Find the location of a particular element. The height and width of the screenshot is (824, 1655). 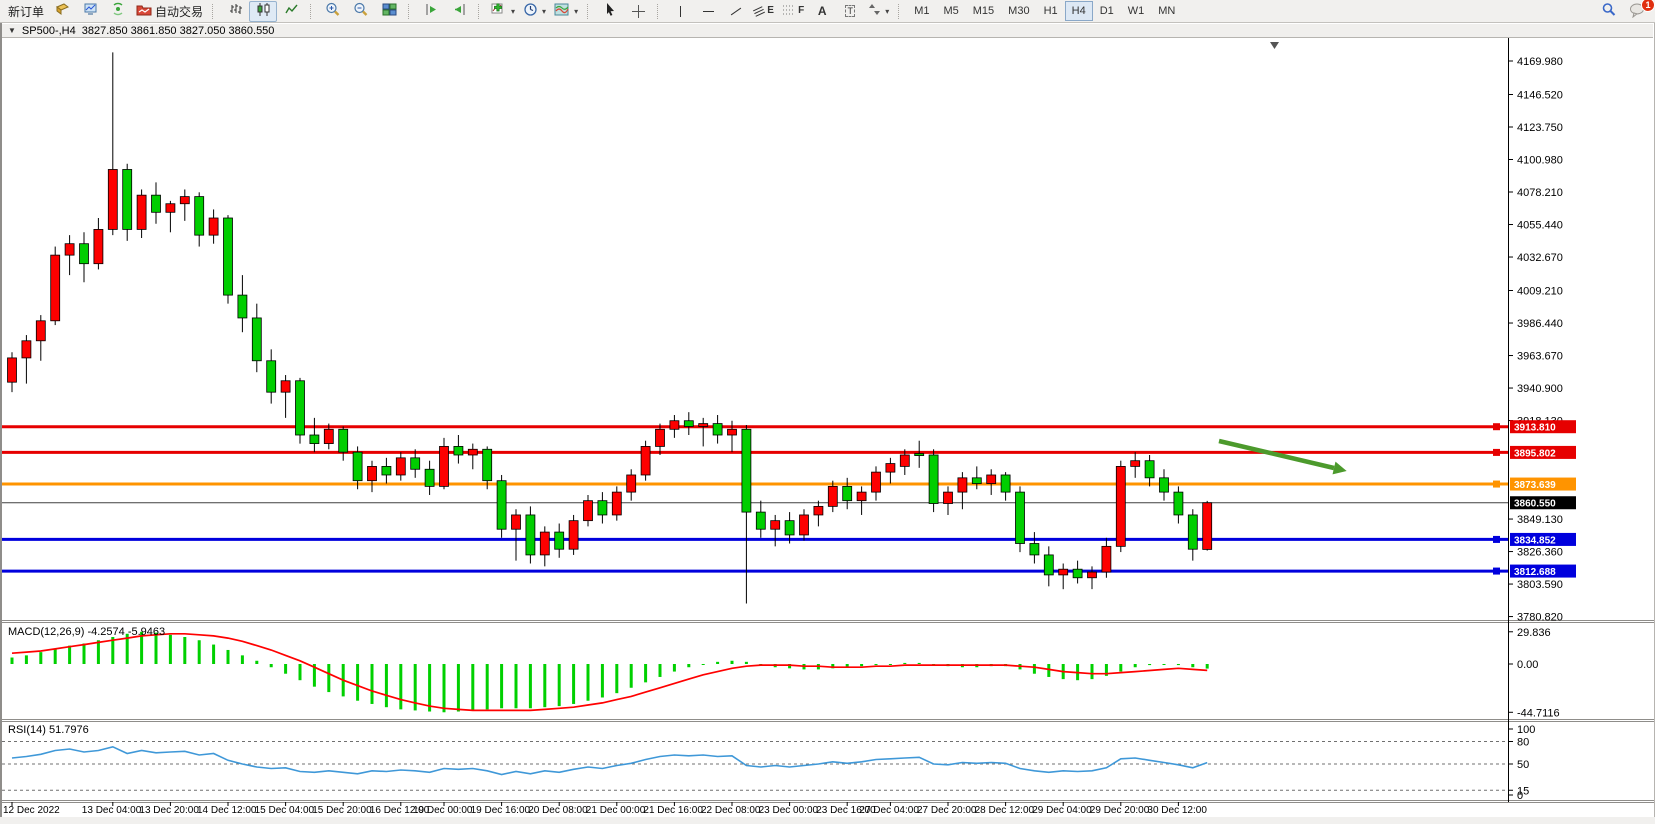

timeframe-m5: M5 is located at coordinates (951, 11).